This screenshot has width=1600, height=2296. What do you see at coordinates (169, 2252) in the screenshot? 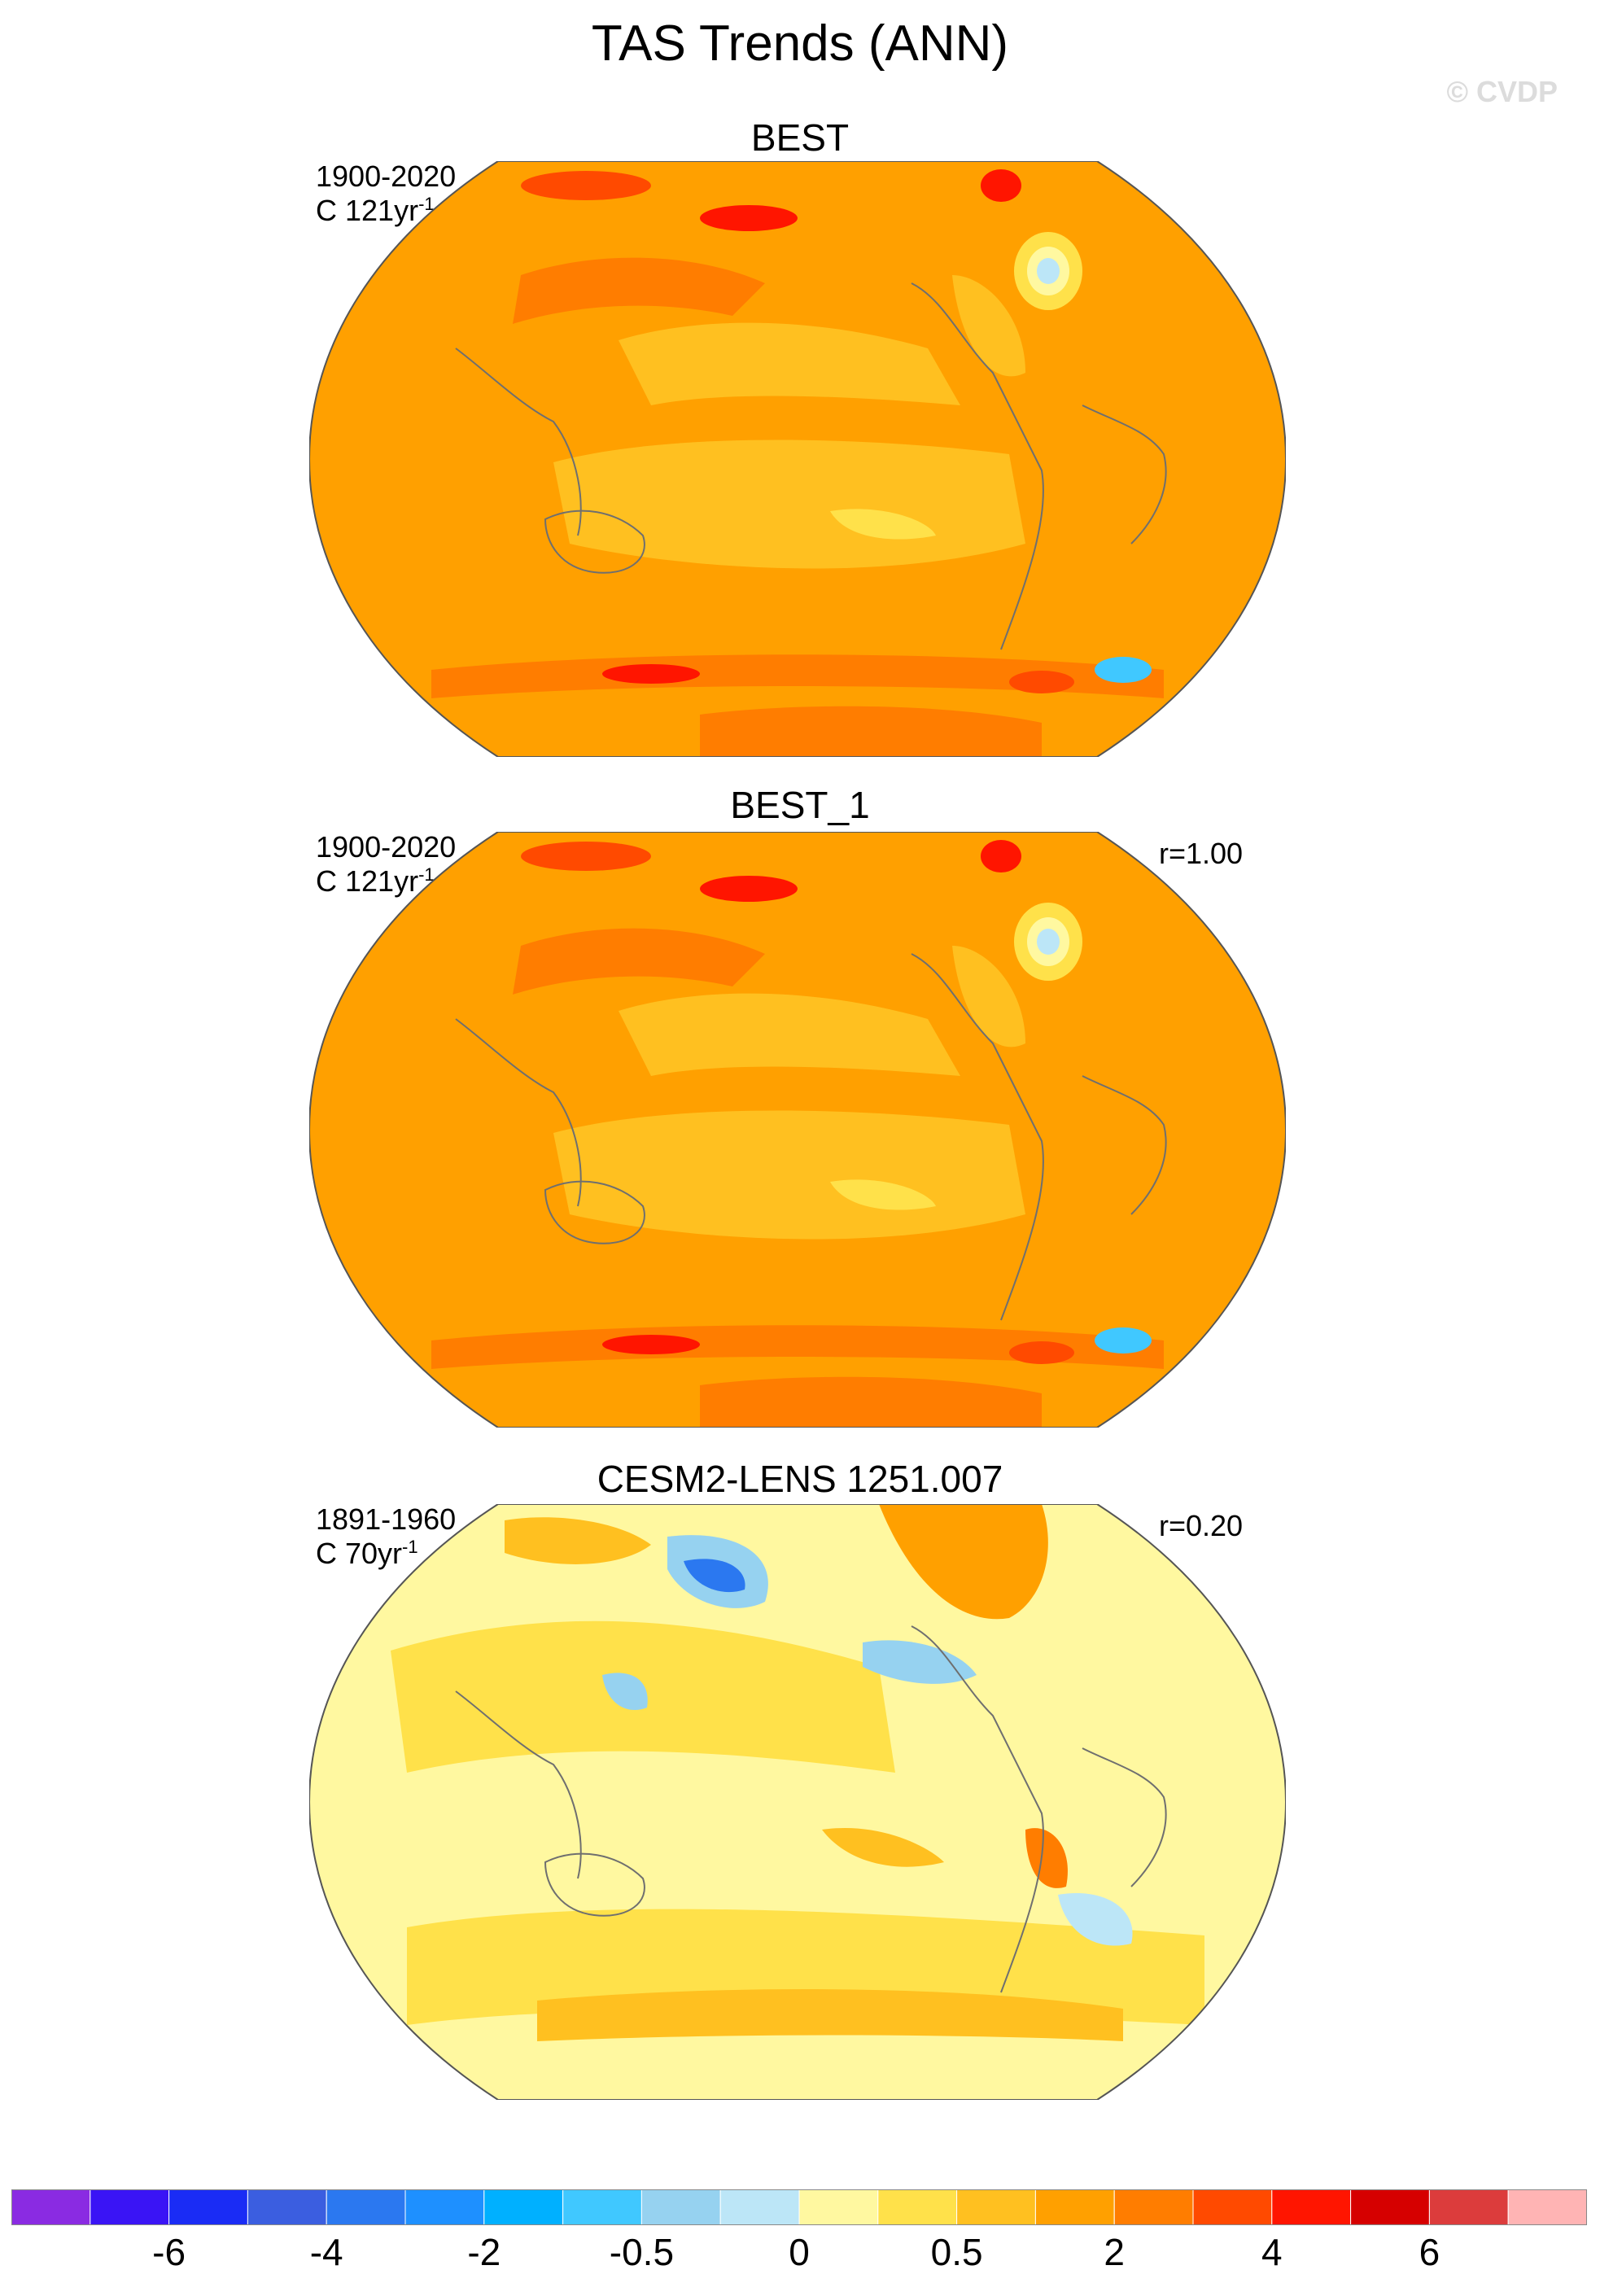
I see `colorbar-tick-label: -6` at bounding box center [169, 2252].